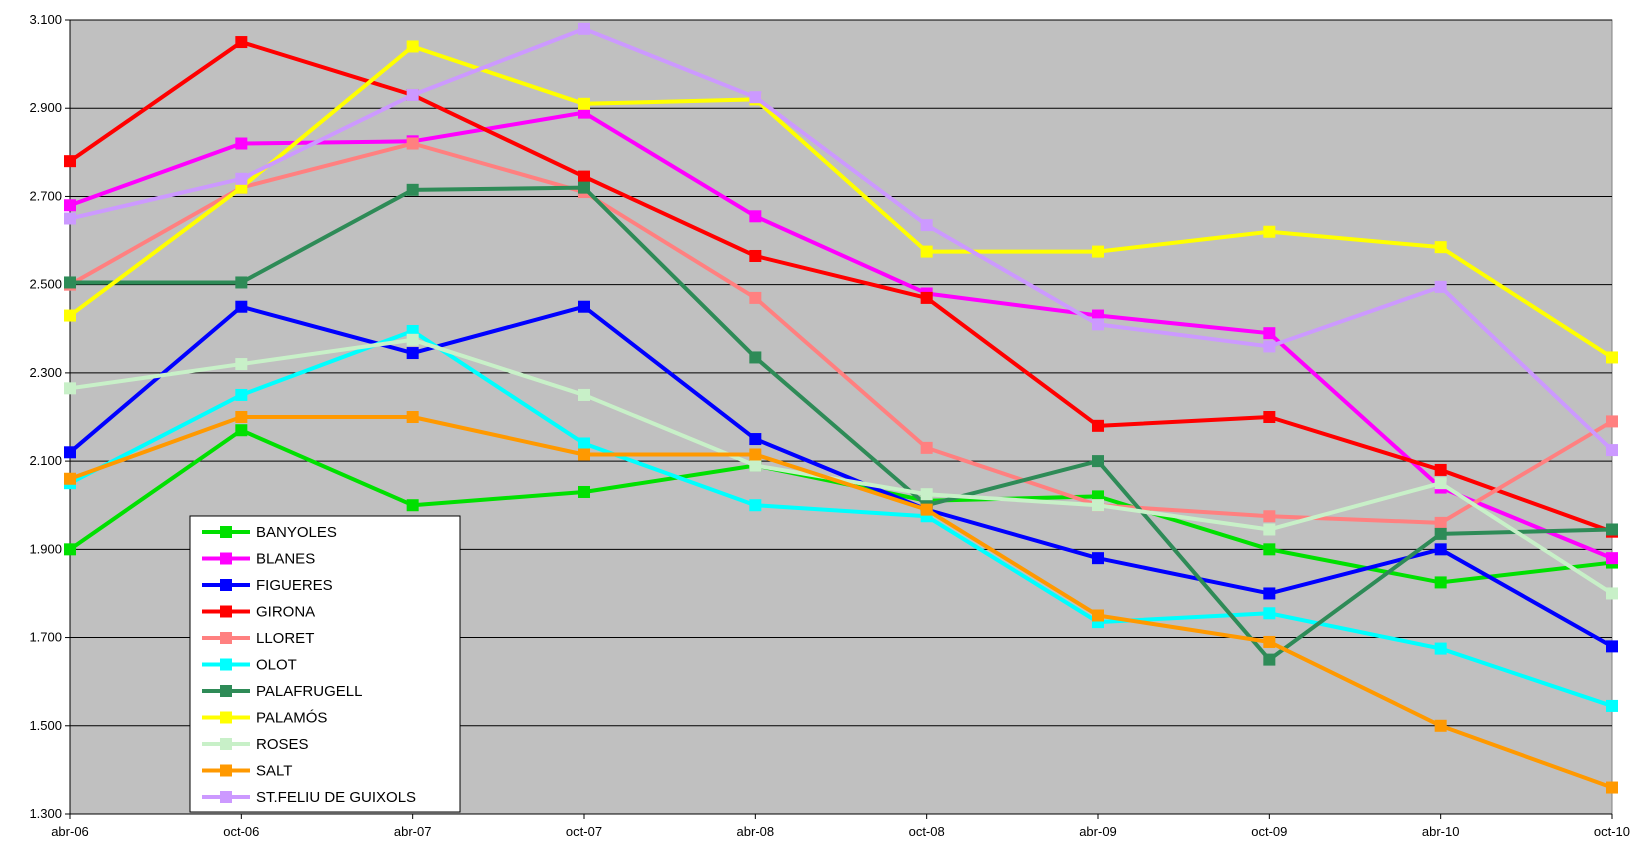 The height and width of the screenshot is (848, 1634). Describe the element at coordinates (413, 831) in the screenshot. I see `x-tick-label: abr-07` at that location.